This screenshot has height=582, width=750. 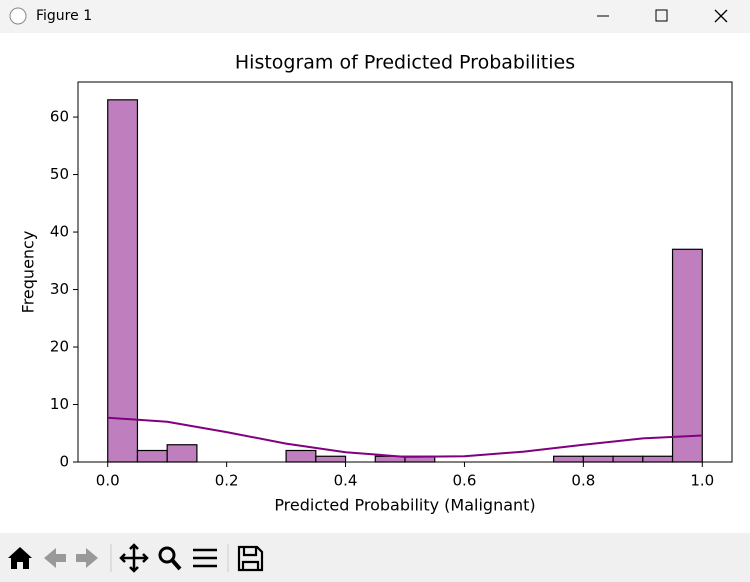 What do you see at coordinates (64, 462) in the screenshot?
I see `y-tick-label: 0` at bounding box center [64, 462].